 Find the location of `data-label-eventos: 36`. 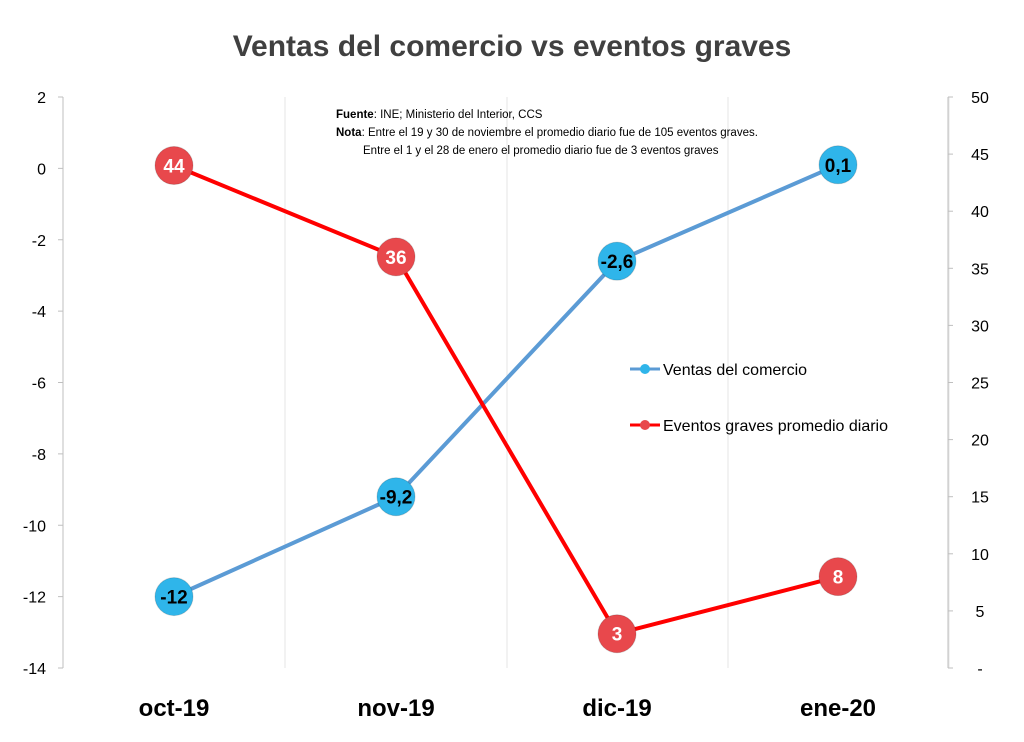

data-label-eventos: 36 is located at coordinates (395, 258).